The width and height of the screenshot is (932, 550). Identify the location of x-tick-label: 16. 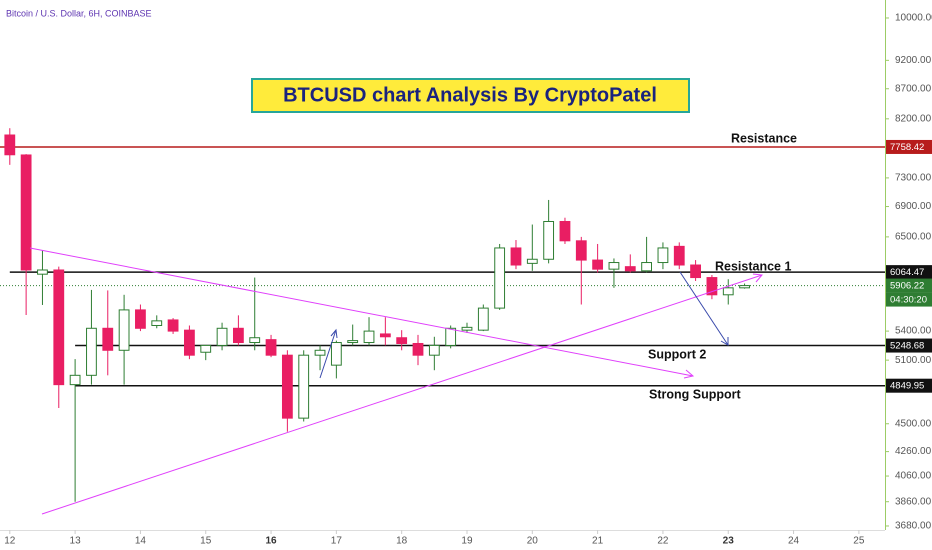
(271, 541).